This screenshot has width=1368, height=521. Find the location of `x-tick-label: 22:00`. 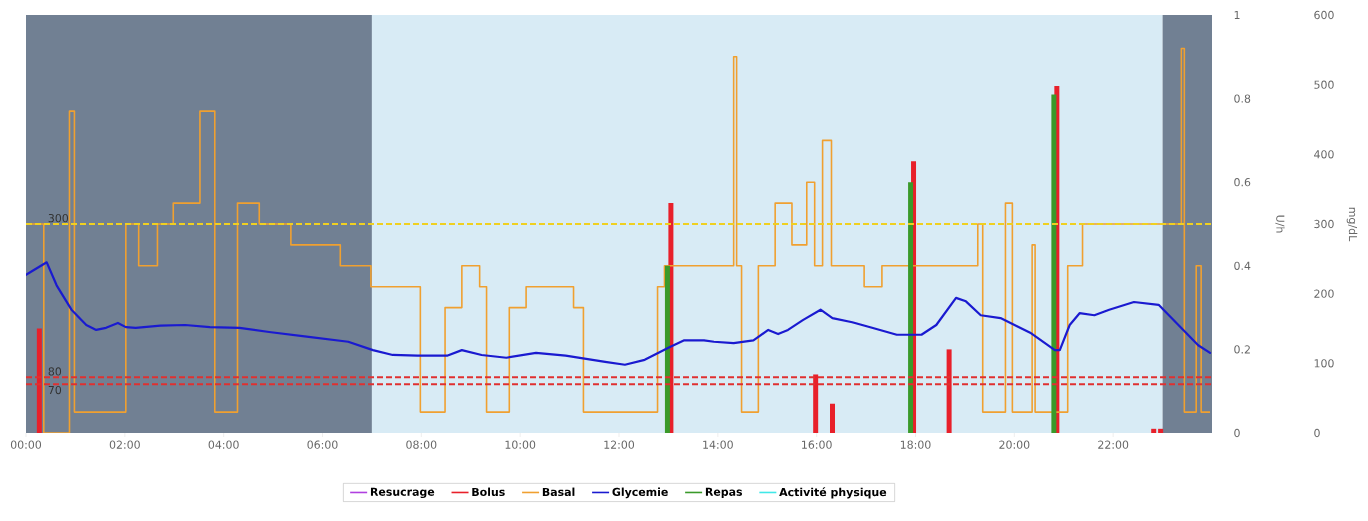

x-tick-label: 22:00 is located at coordinates (1113, 444).